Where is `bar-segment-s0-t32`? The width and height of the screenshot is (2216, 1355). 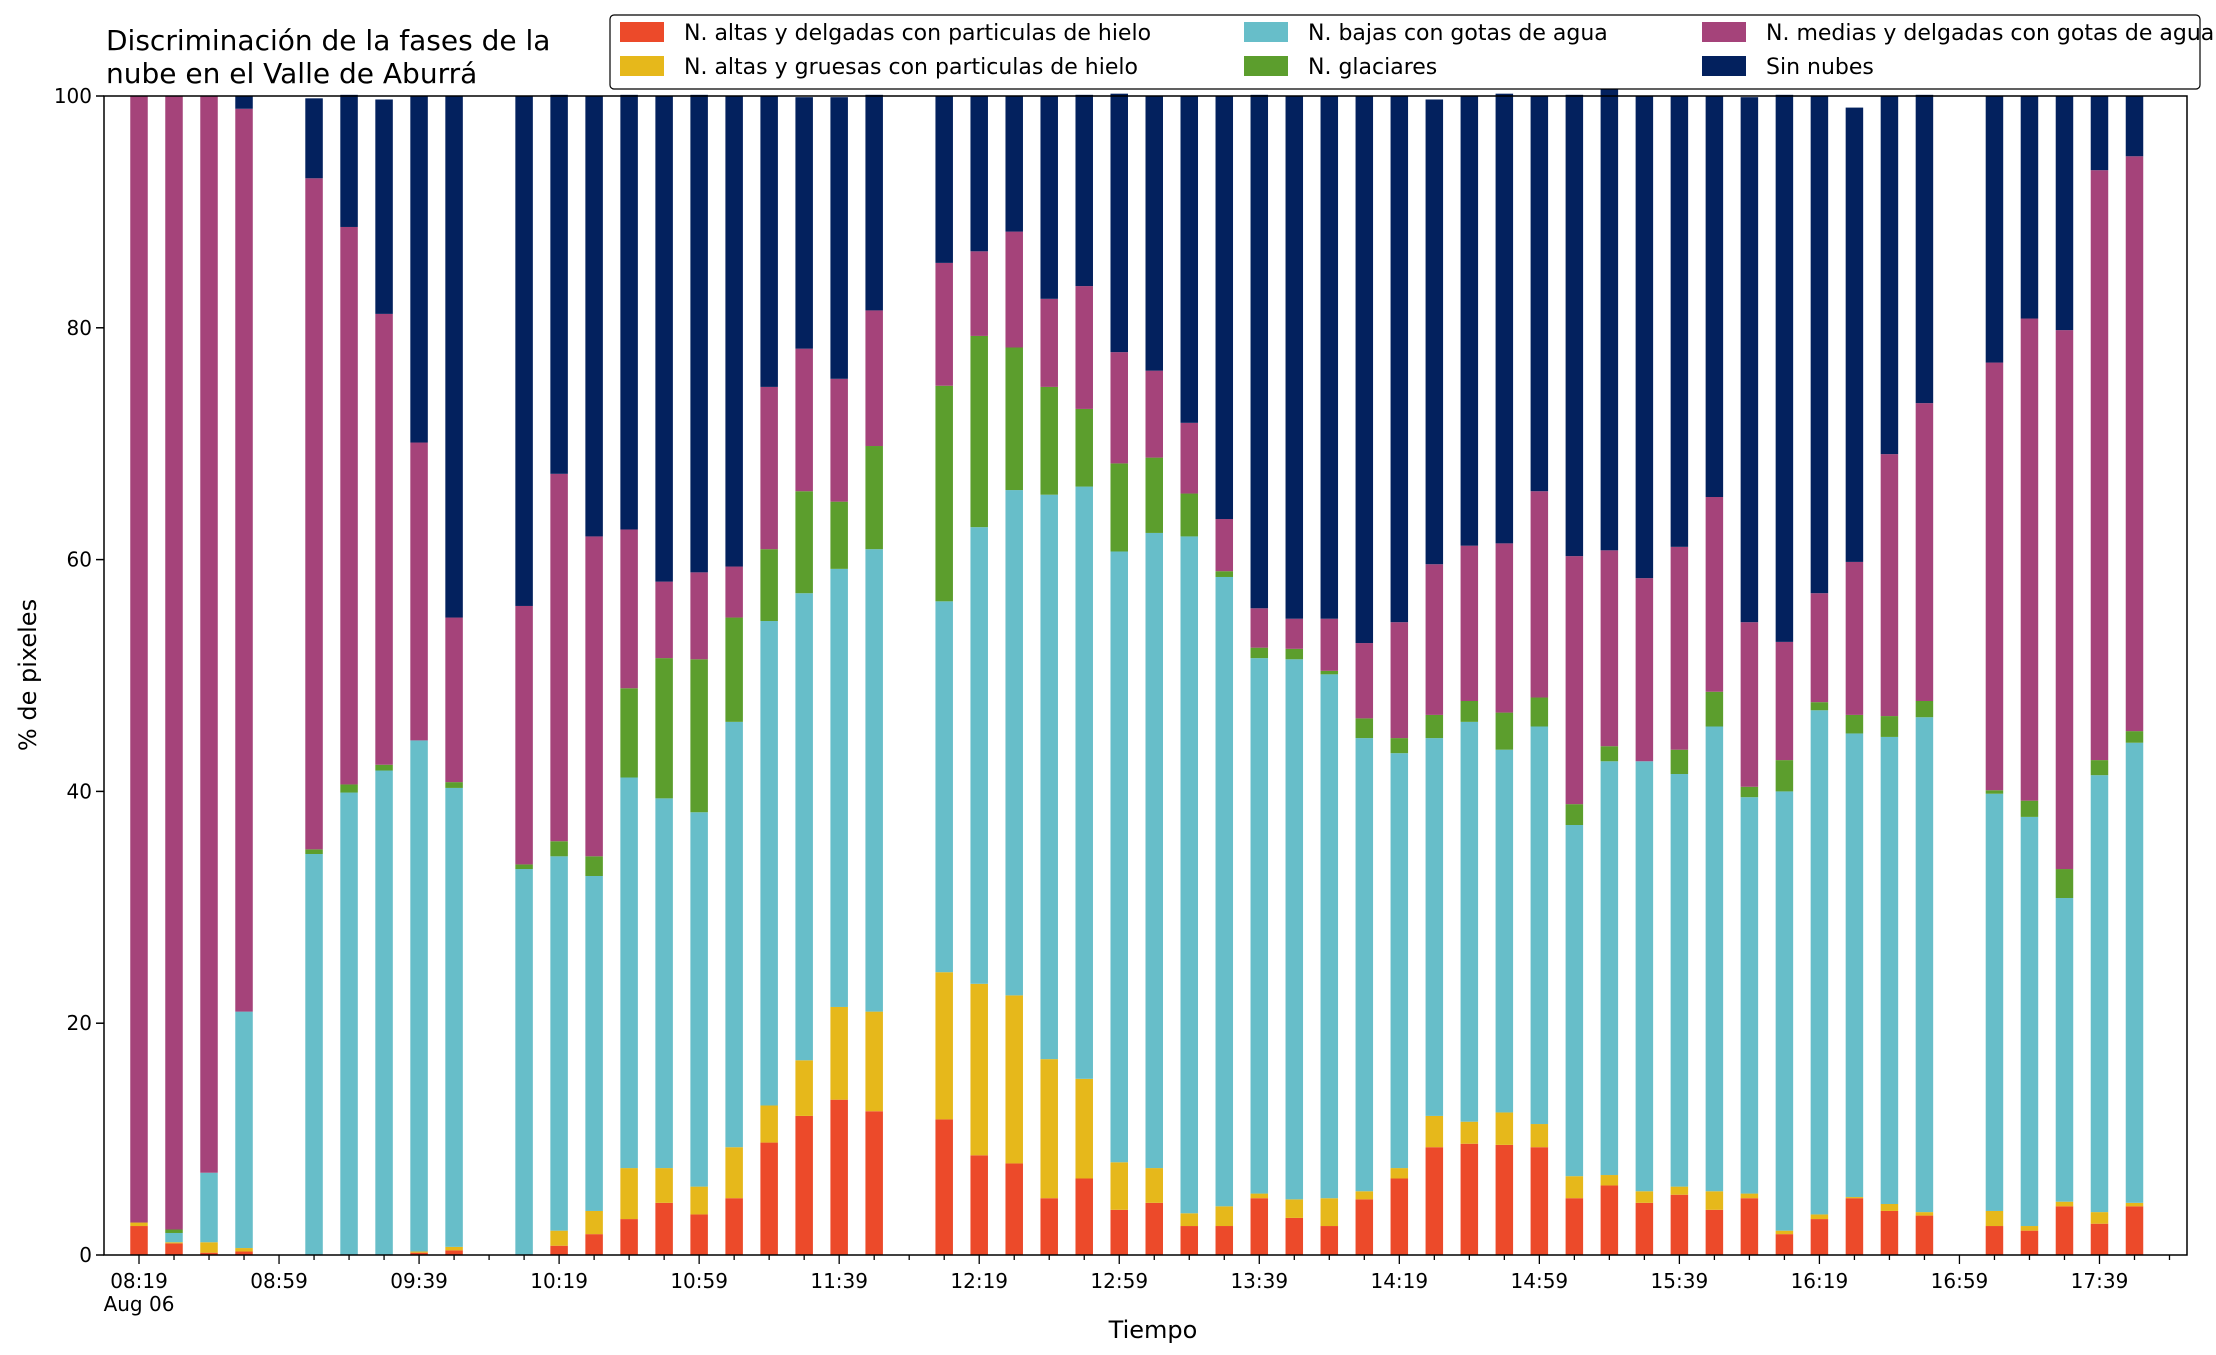
bar-segment-s0-t32 is located at coordinates (1259, 1226).